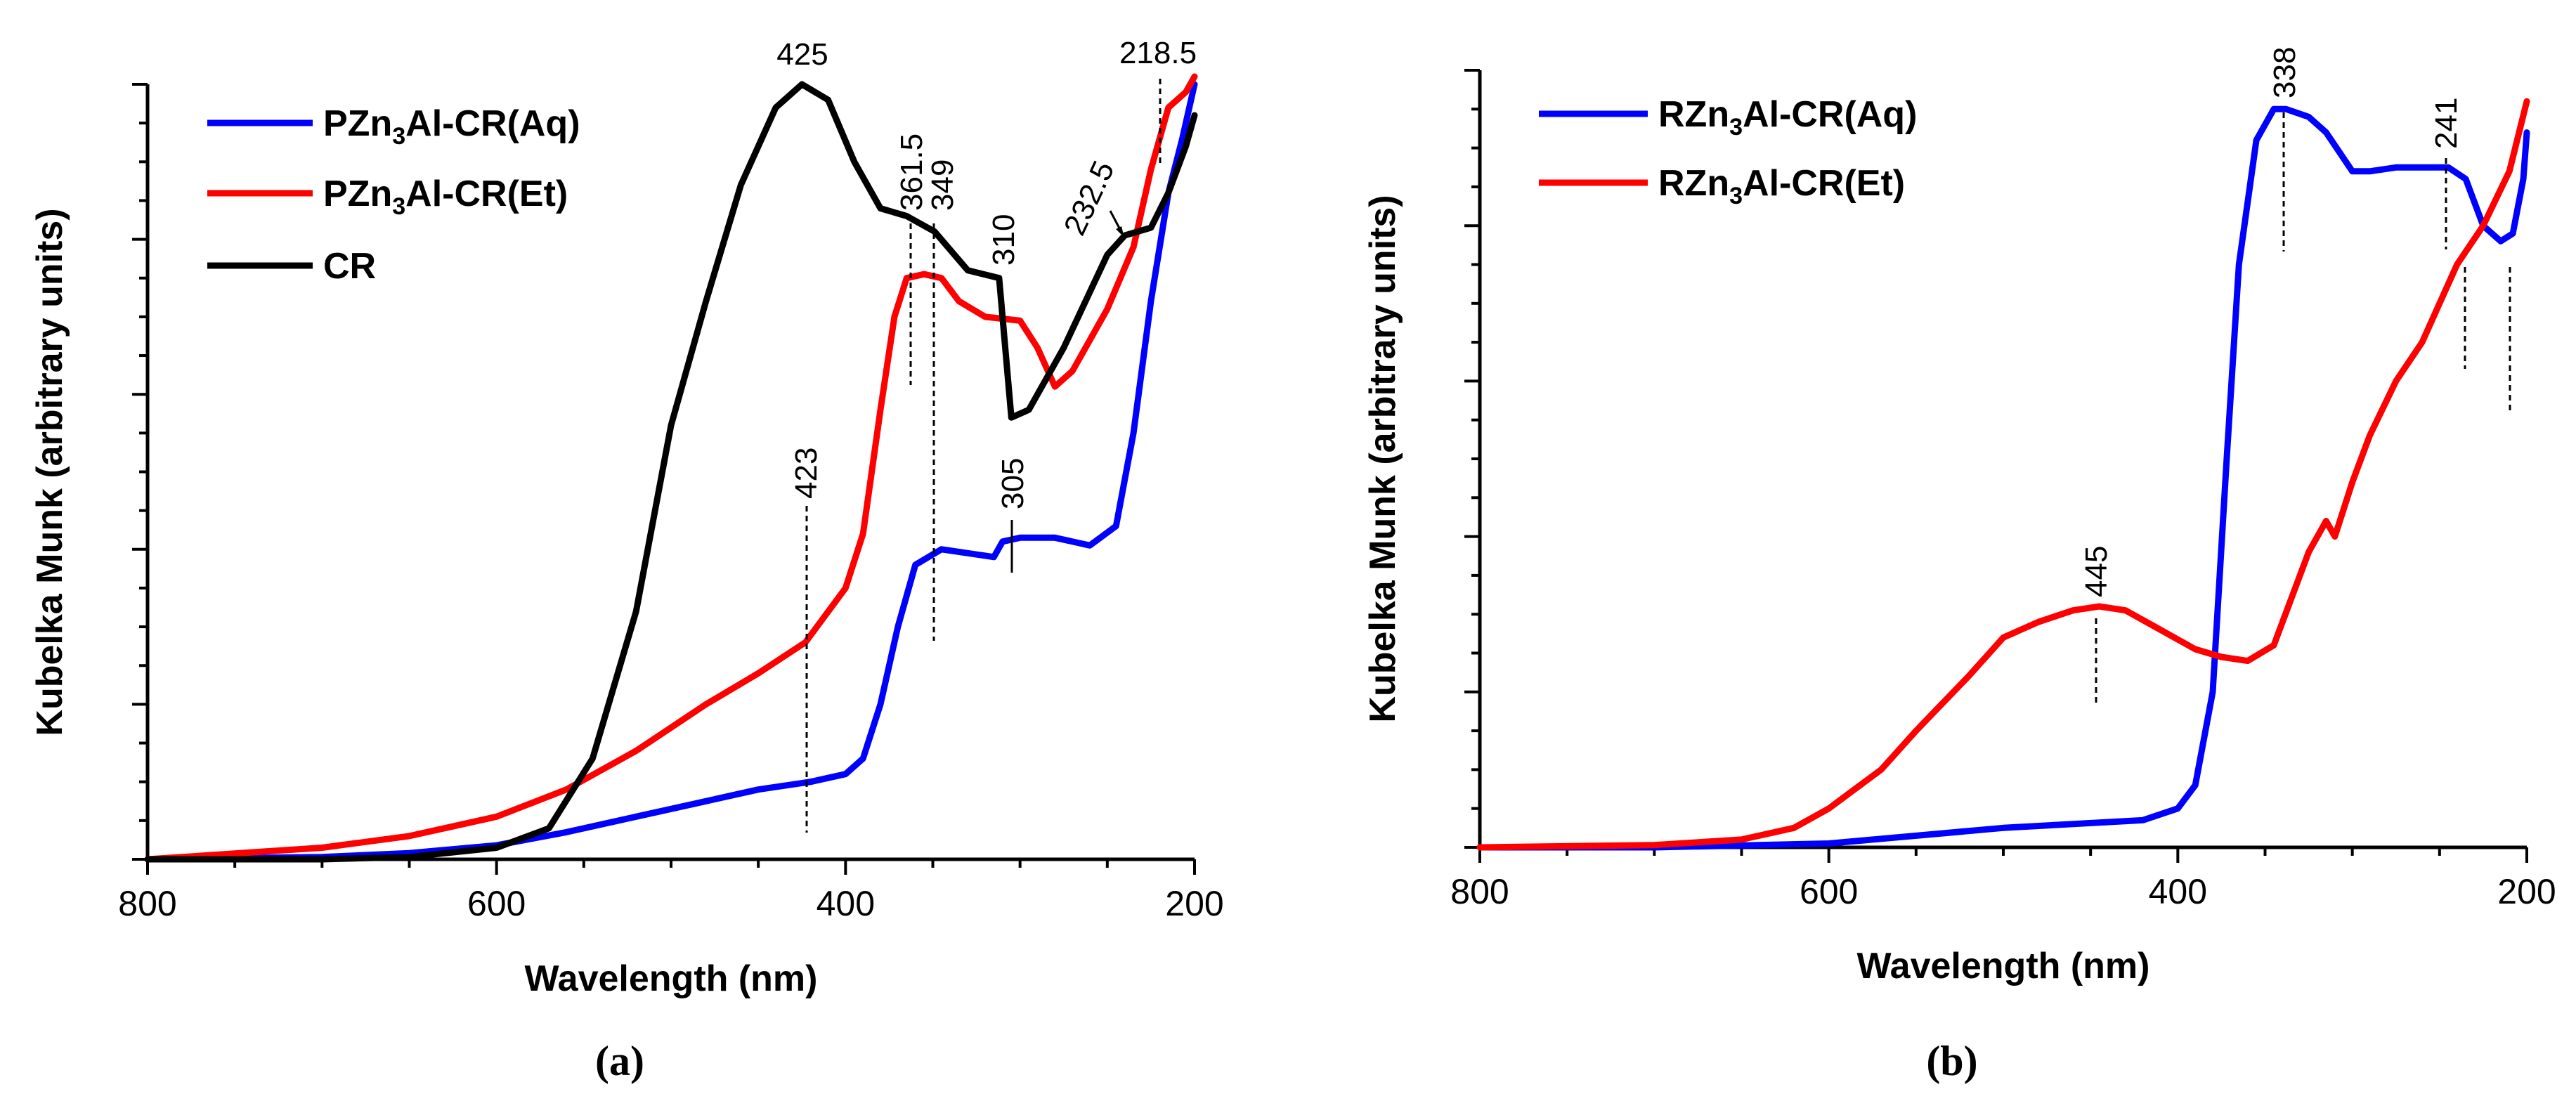 This screenshot has height=1101, width=2576. What do you see at coordinates (1004, 240) in the screenshot?
I see `annotation-310: 310` at bounding box center [1004, 240].